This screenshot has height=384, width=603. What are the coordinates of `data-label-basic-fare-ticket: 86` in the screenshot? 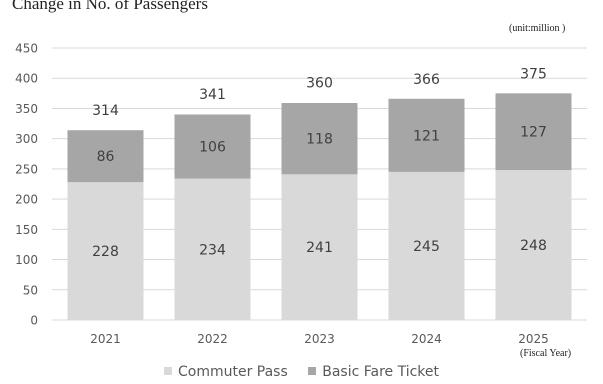 It's located at (106, 157).